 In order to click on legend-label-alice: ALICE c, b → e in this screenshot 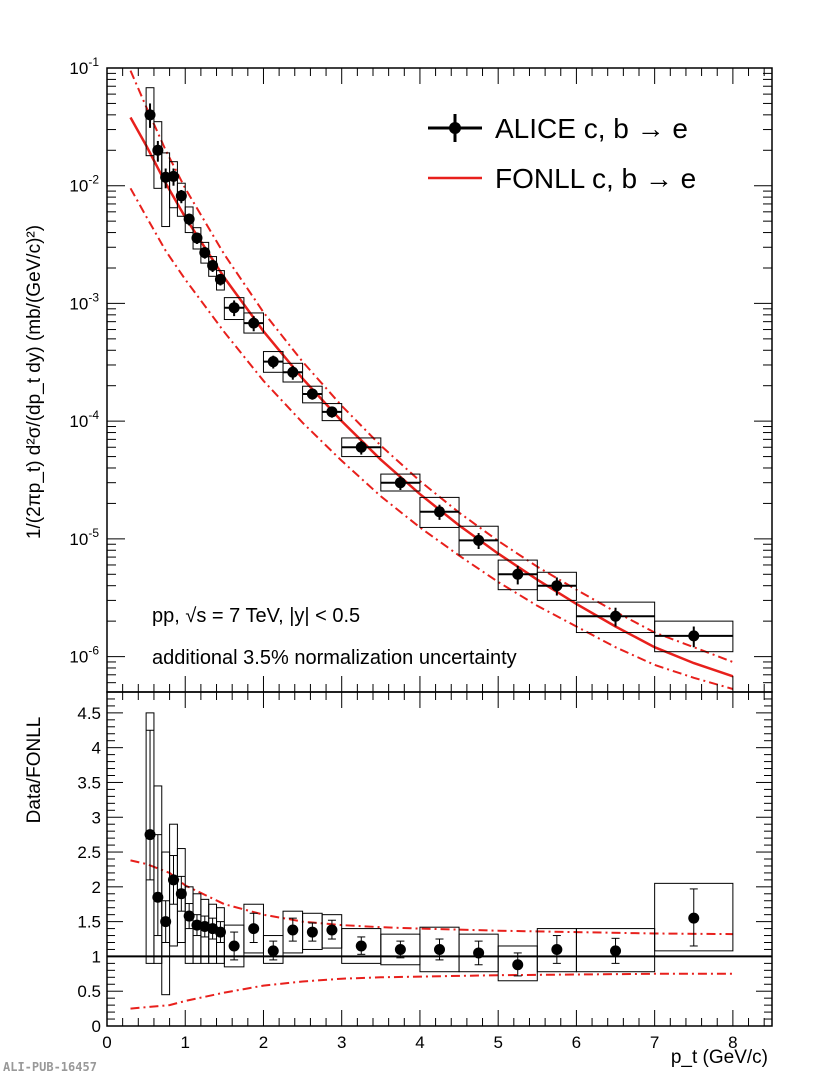, I will do `click(591, 128)`.